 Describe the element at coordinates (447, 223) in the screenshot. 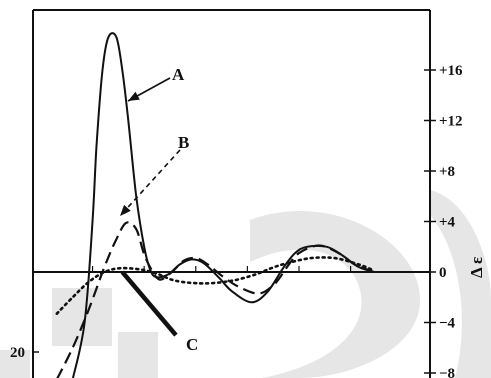

I see `right-axis-tick-label: +4` at that location.